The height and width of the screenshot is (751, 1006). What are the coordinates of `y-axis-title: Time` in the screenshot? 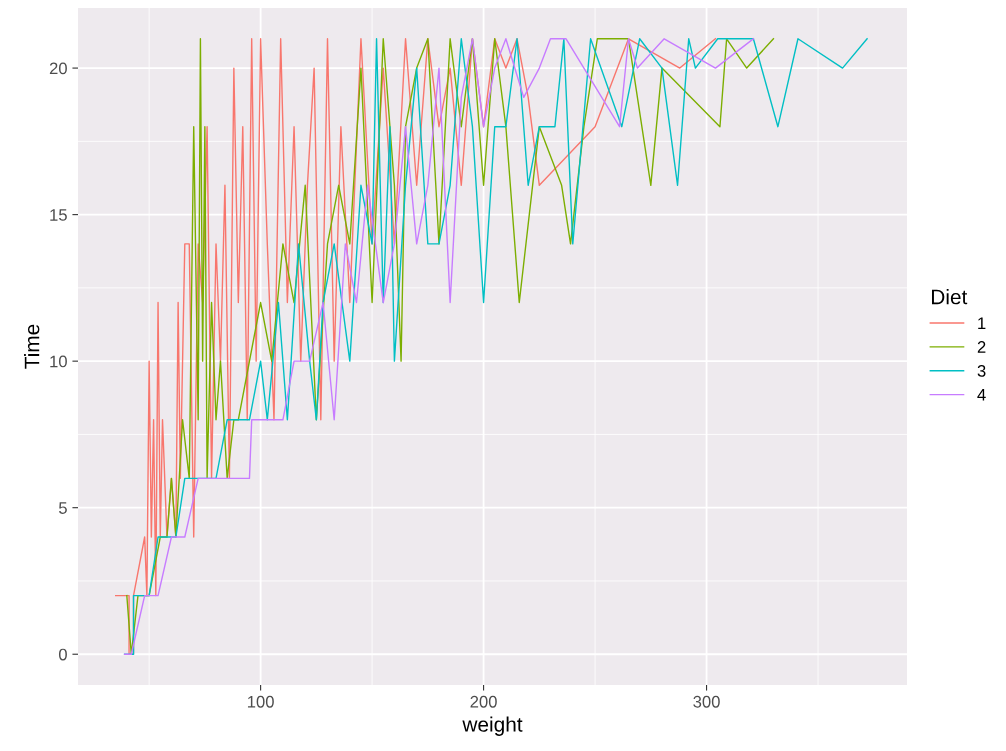 It's located at (32, 346).